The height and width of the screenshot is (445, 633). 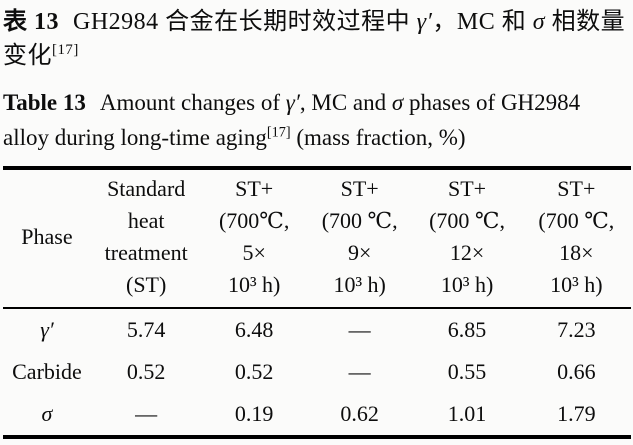 I want to click on phase-cell: Carbide, so click(x=47, y=371).